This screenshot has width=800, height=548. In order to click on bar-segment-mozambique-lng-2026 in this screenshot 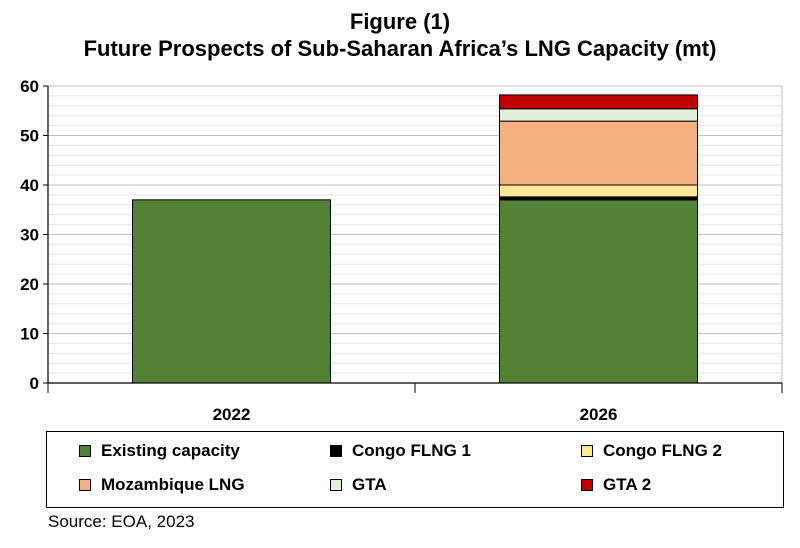, I will do `click(598, 153)`.